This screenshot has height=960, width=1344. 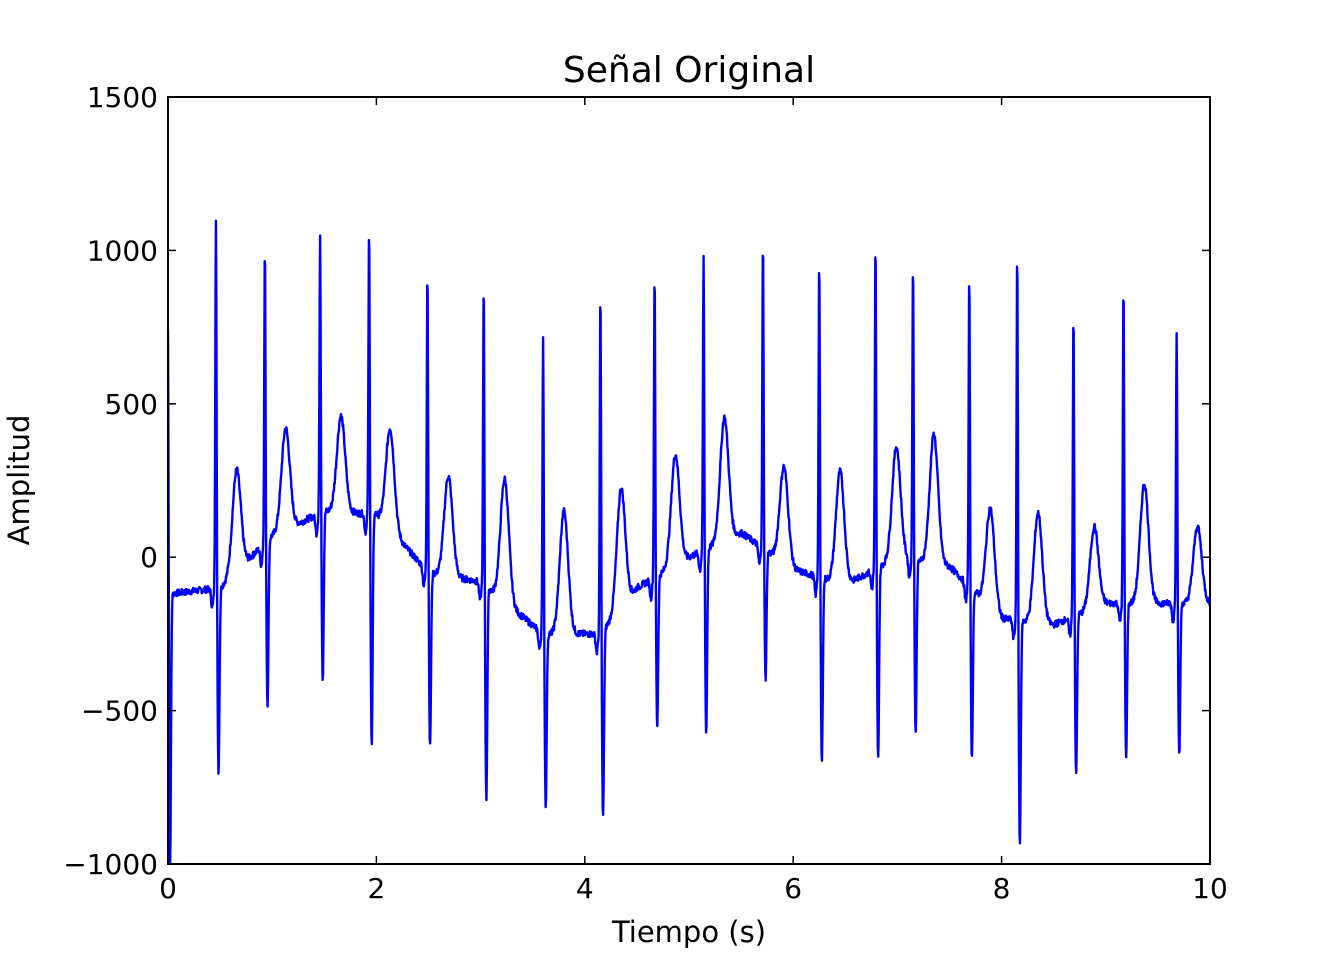 I want to click on x-tick-label: 8, so click(x=1002, y=888).